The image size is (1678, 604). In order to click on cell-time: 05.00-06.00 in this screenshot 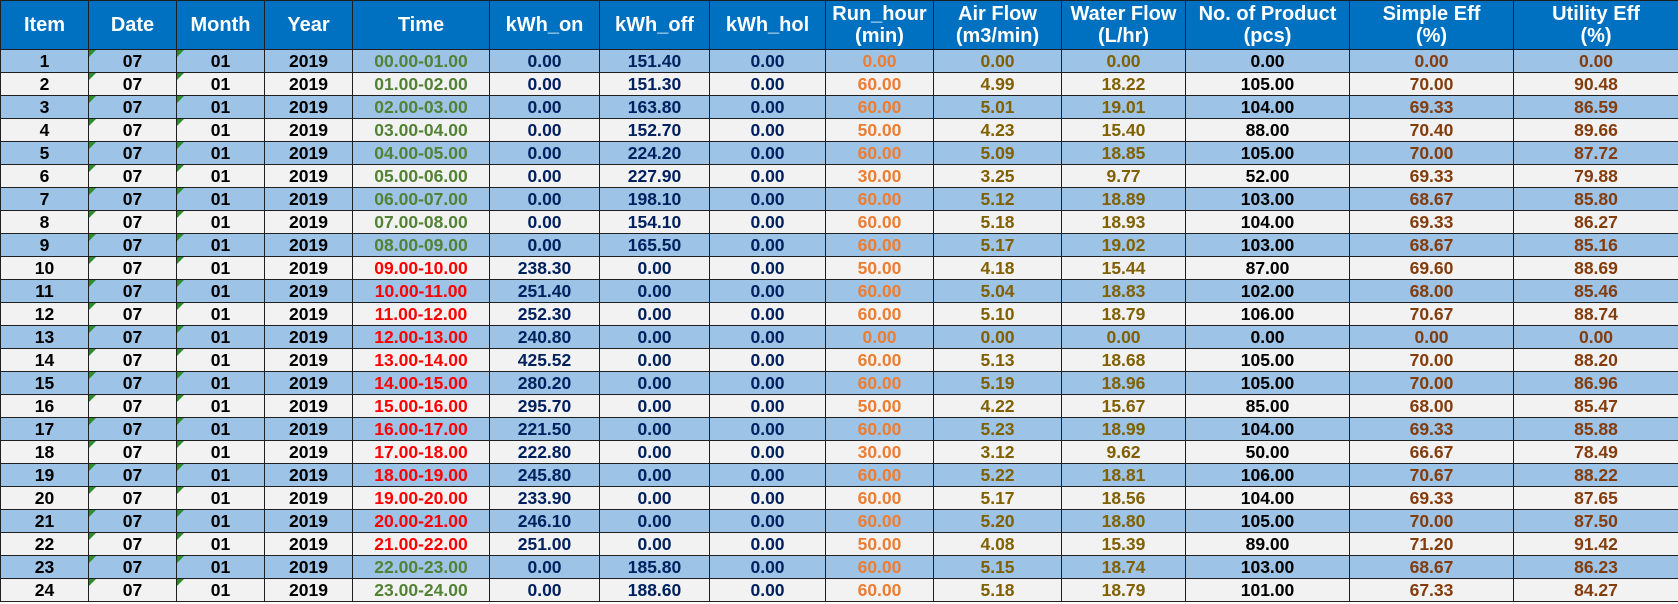, I will do `click(421, 176)`.